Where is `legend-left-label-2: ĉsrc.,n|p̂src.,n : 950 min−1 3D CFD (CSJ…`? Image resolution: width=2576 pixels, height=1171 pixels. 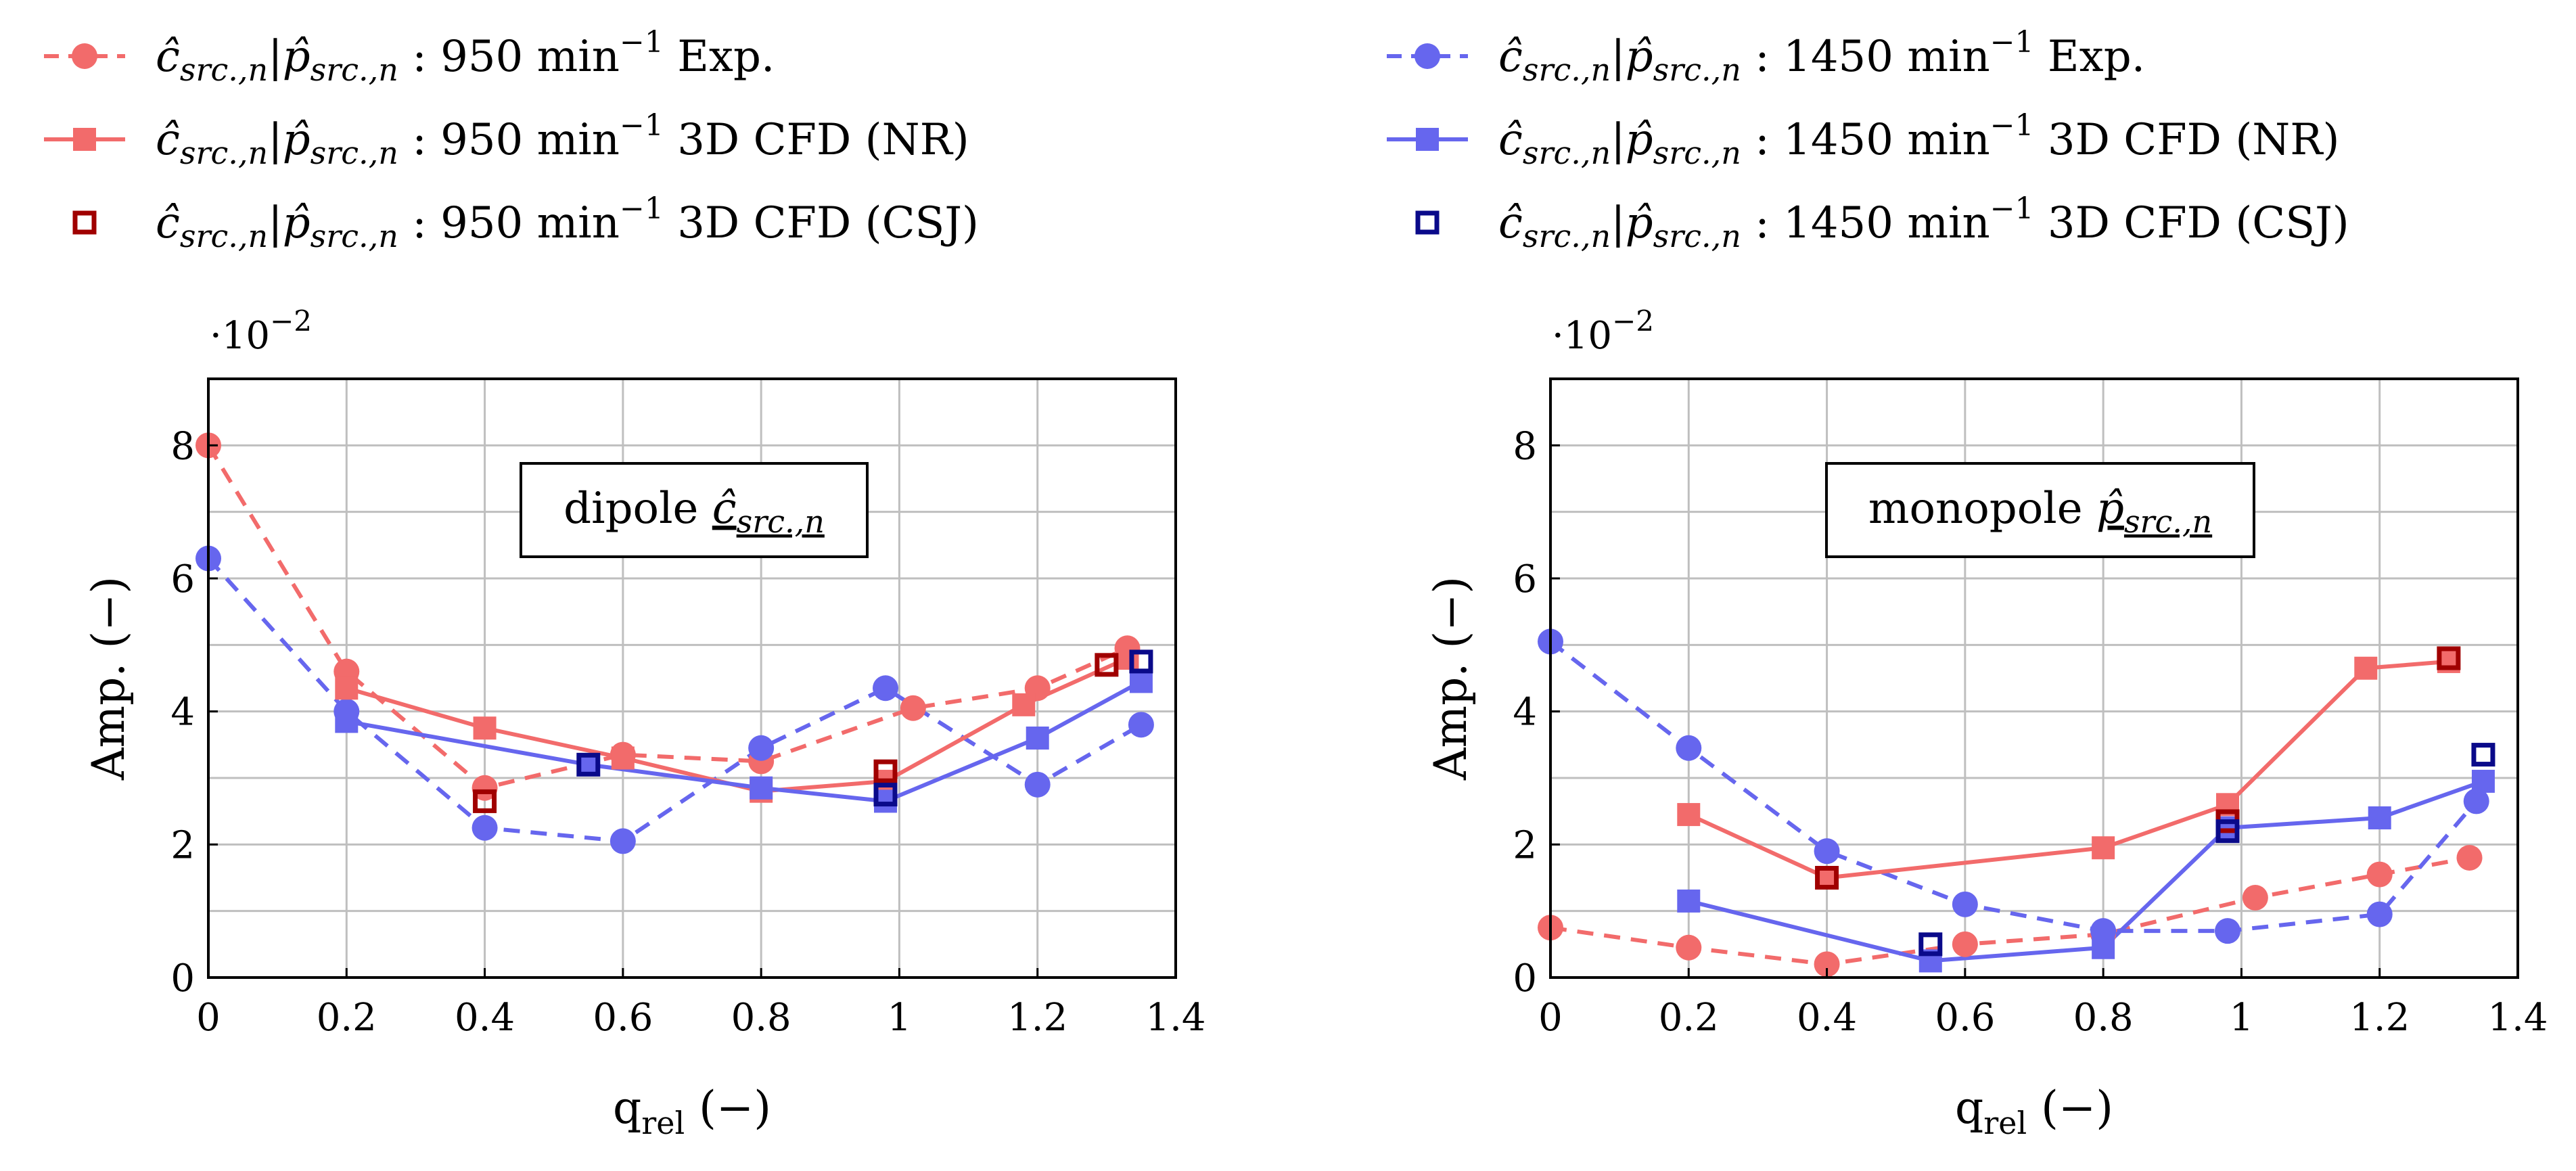 legend-left-label-2: ĉsrc.,n|p̂src.,n : 950 min−1 3D CFD (CSJ… is located at coordinates (567, 223).